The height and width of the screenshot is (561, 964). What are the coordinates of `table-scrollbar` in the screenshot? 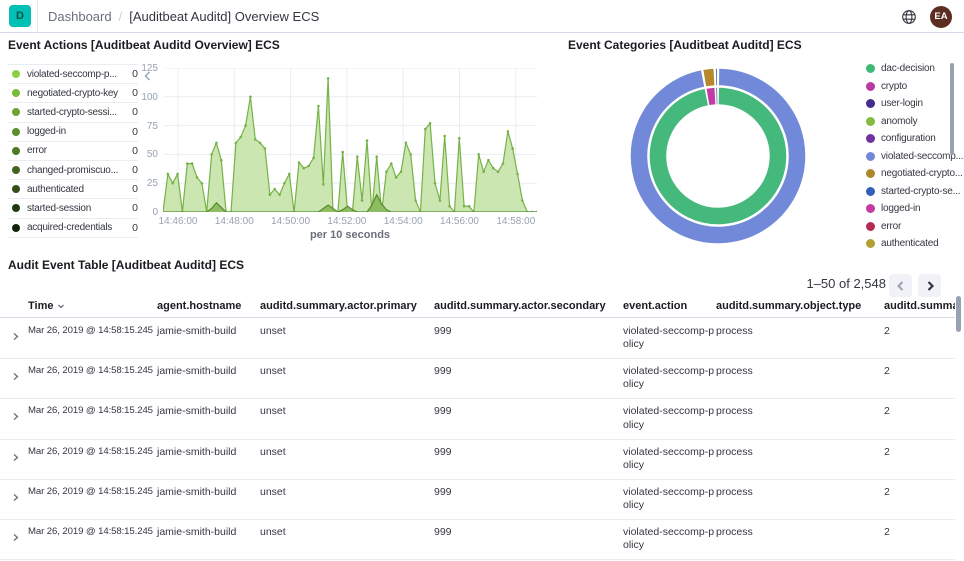 It's located at (958, 314).